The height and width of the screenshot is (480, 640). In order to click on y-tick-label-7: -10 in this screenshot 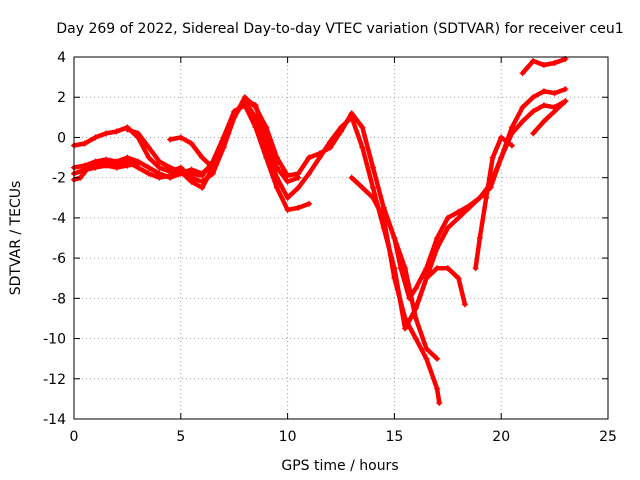, I will do `click(54, 340)`.